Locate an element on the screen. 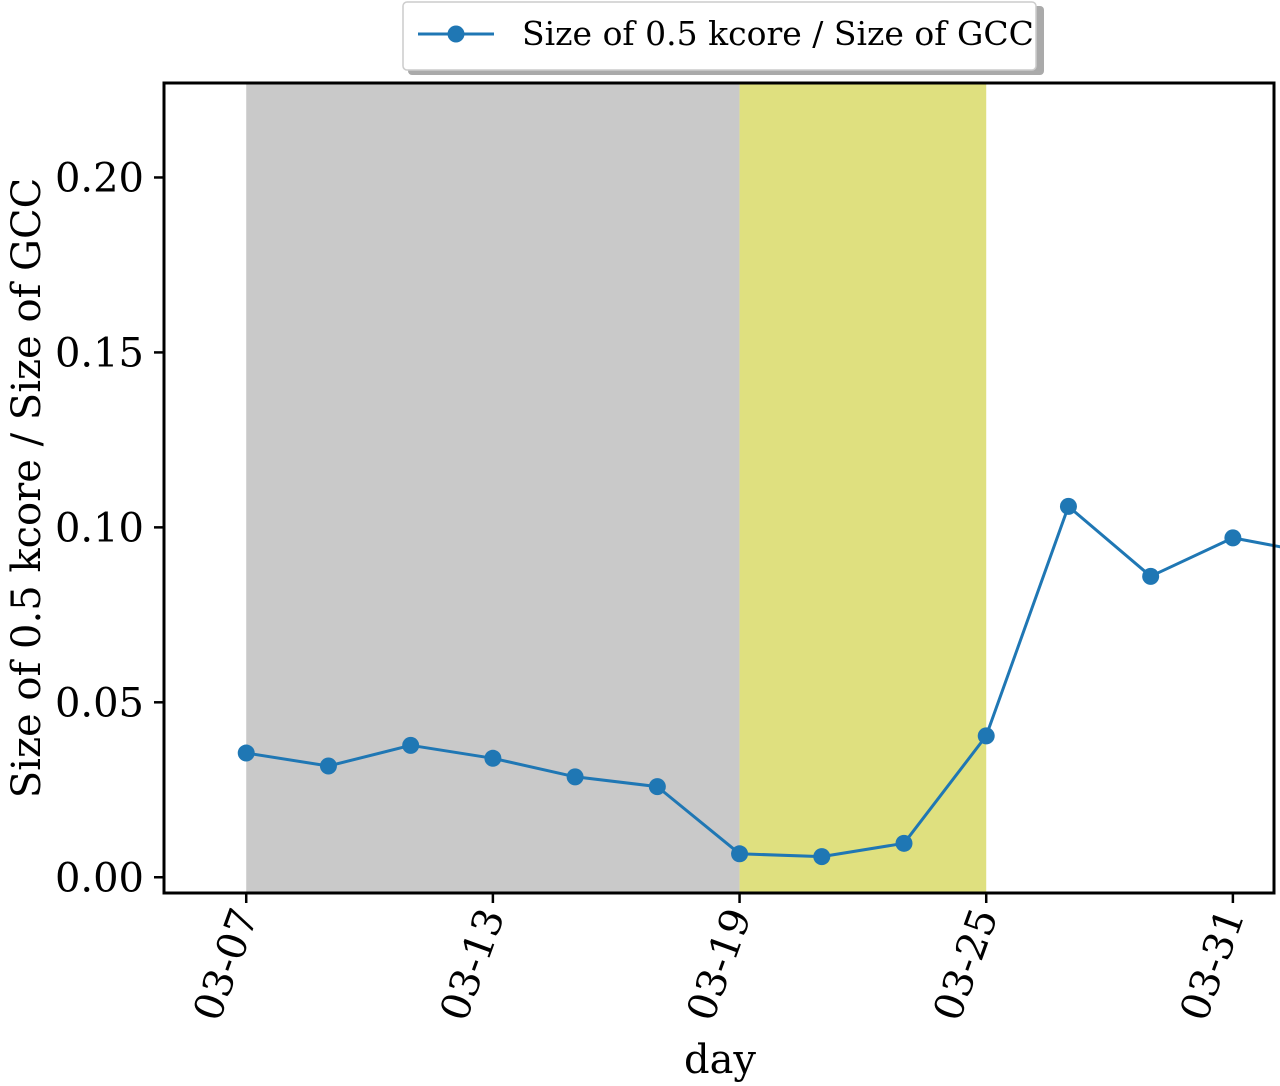  x-tick-label: 03-07 is located at coordinates (226, 965).